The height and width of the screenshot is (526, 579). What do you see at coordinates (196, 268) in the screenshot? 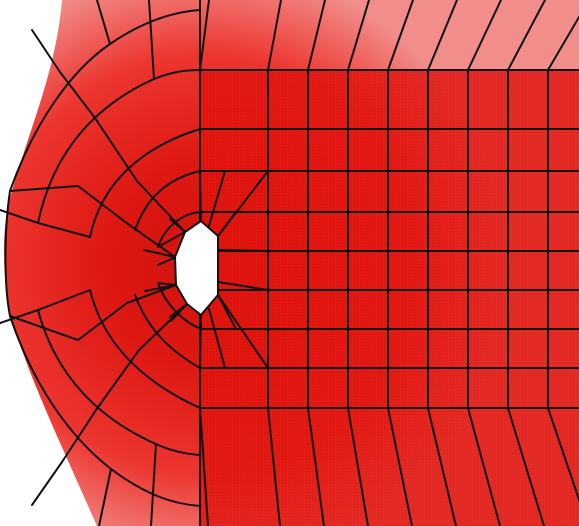
I see `obstacle-hexagon` at bounding box center [196, 268].